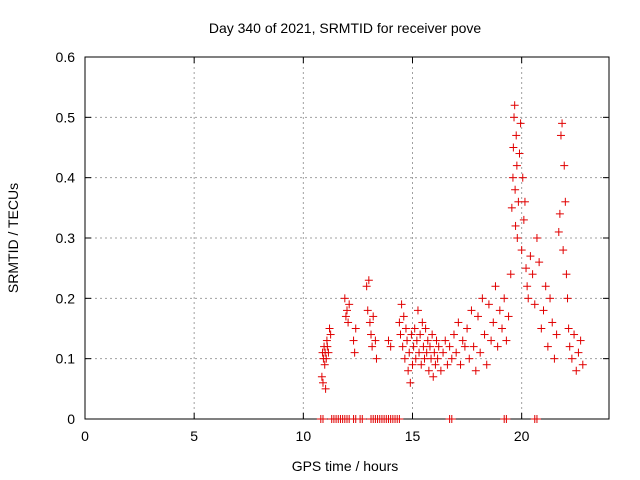 This screenshot has height=480, width=640. What do you see at coordinates (66, 238) in the screenshot?
I see `y-tick-label: 0.3` at bounding box center [66, 238].